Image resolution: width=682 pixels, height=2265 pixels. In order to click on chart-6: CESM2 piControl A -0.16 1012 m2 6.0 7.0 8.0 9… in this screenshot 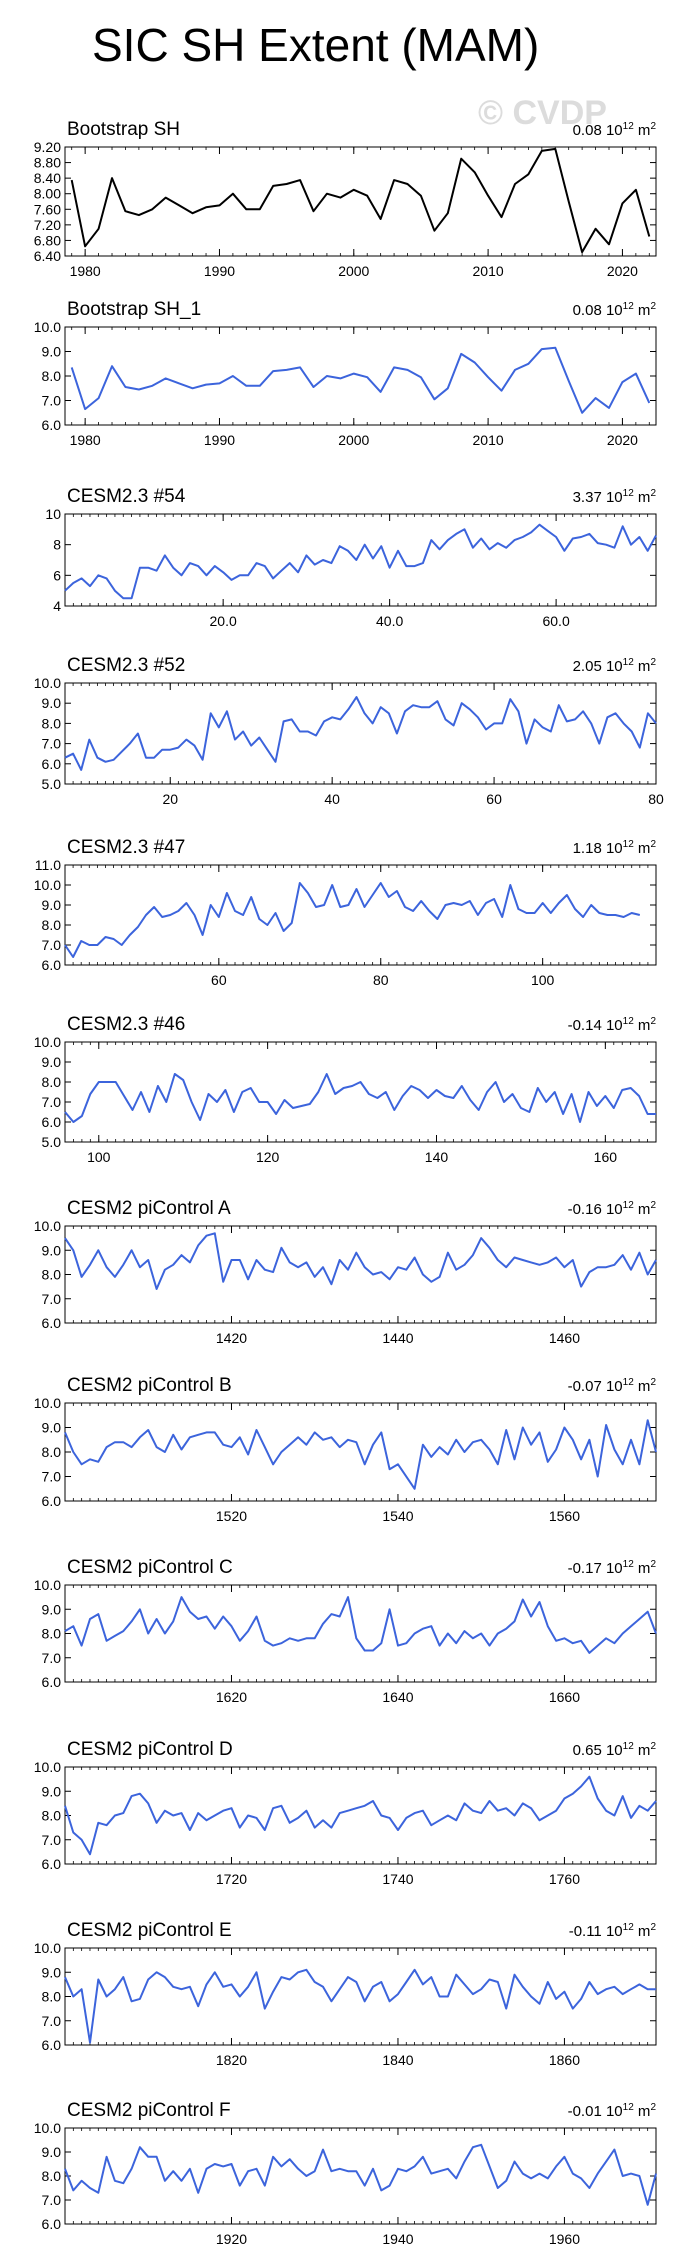, I will do `click(345, 1272)`.